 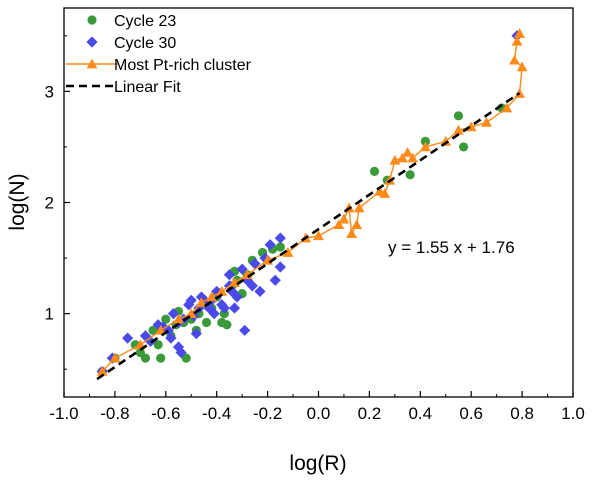 I want to click on x-tick-label: 0.8, so click(x=522, y=413).